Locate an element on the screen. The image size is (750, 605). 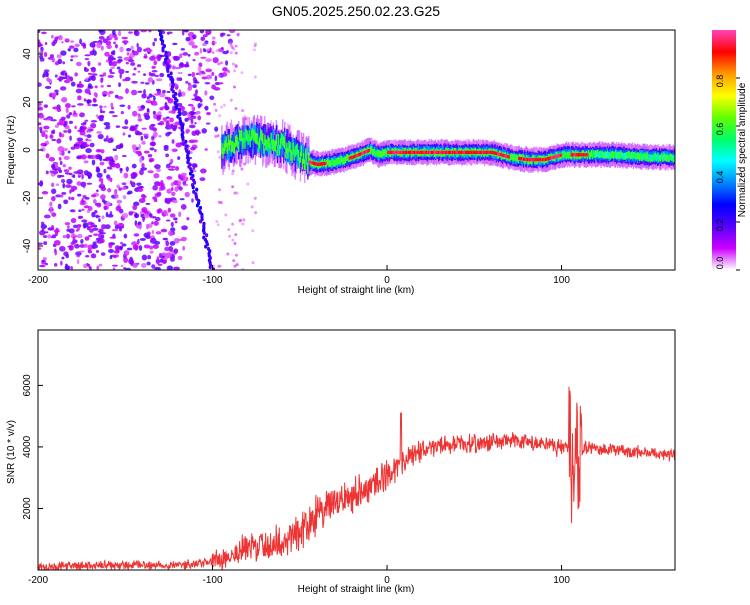
spectrogram-y-ticks: -40 -20 0 20 40 is located at coordinates (32, 150).